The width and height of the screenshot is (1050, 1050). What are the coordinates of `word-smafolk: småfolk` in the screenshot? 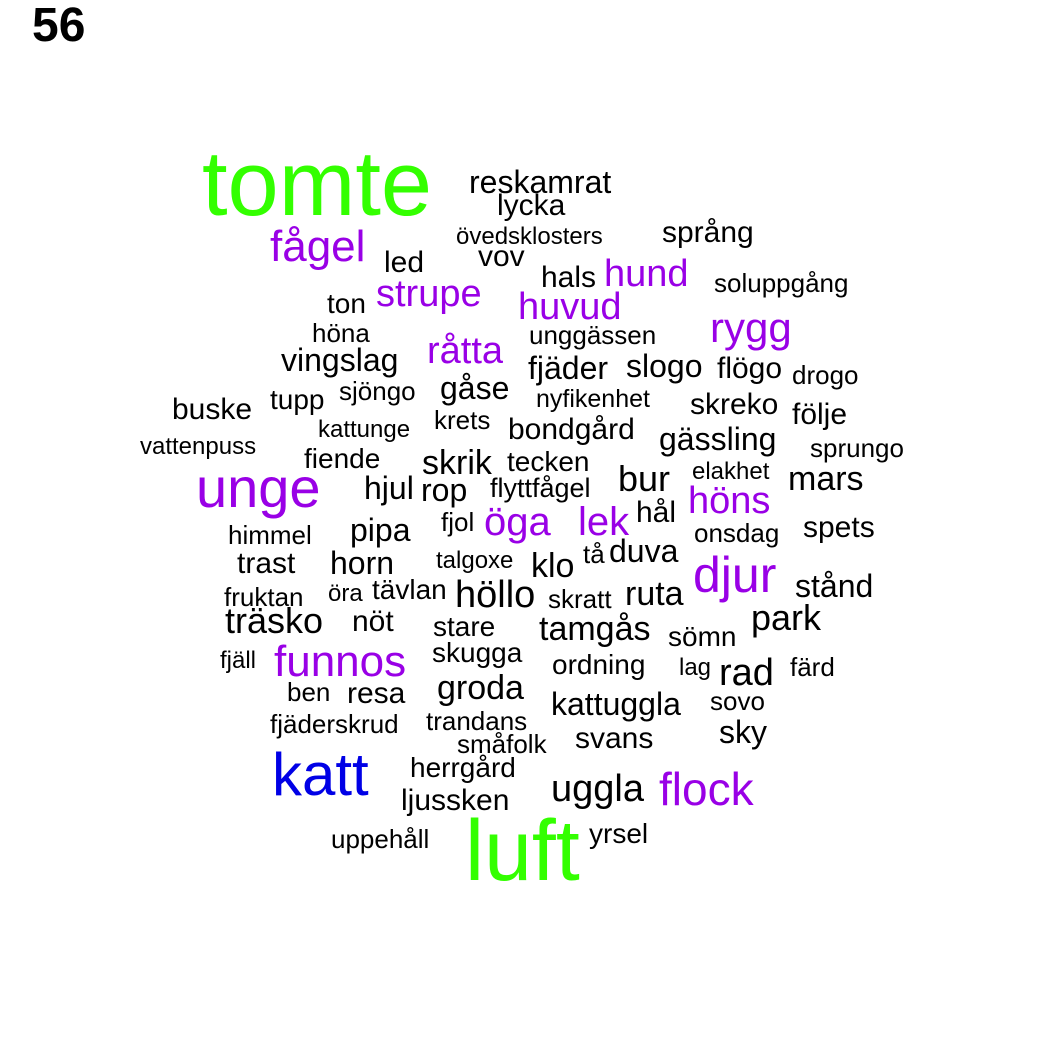 It's located at (502, 744).